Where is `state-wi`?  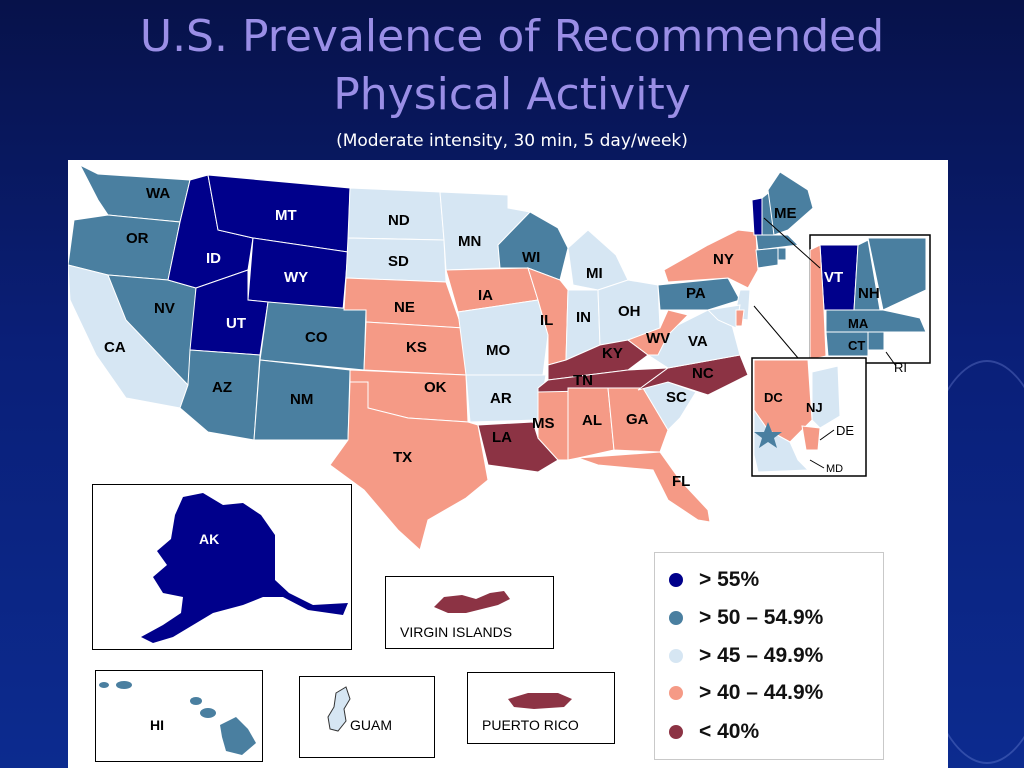
state-wi is located at coordinates (533, 246).